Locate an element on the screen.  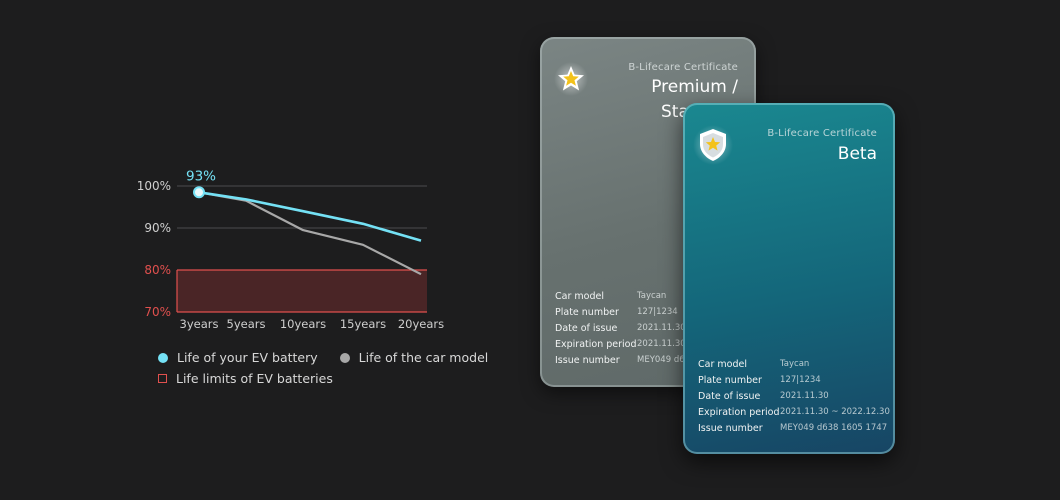
info-row-issue-number: Issue number MEY049 d6 is located at coordinates (620, 360).